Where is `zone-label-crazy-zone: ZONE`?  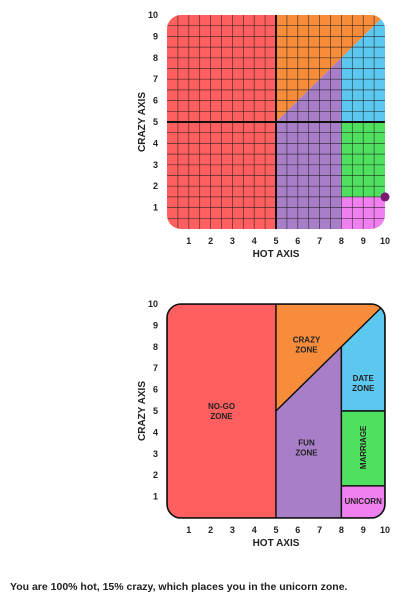 zone-label-crazy-zone: ZONE is located at coordinates (306, 350).